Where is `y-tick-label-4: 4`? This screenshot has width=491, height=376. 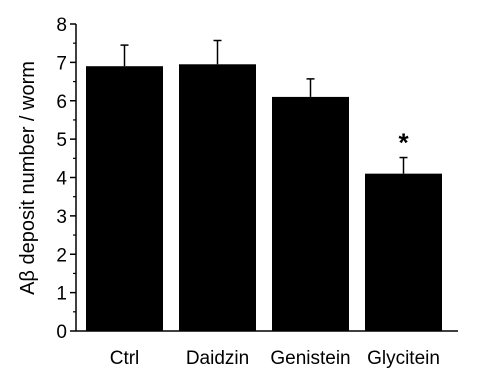 y-tick-label-4: 4 is located at coordinates (61, 179).